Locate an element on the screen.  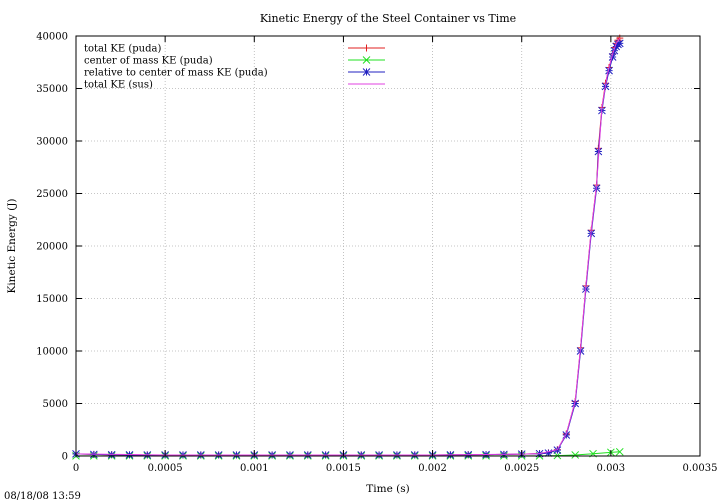
x-tick-label: 0.0035 is located at coordinates (700, 468).